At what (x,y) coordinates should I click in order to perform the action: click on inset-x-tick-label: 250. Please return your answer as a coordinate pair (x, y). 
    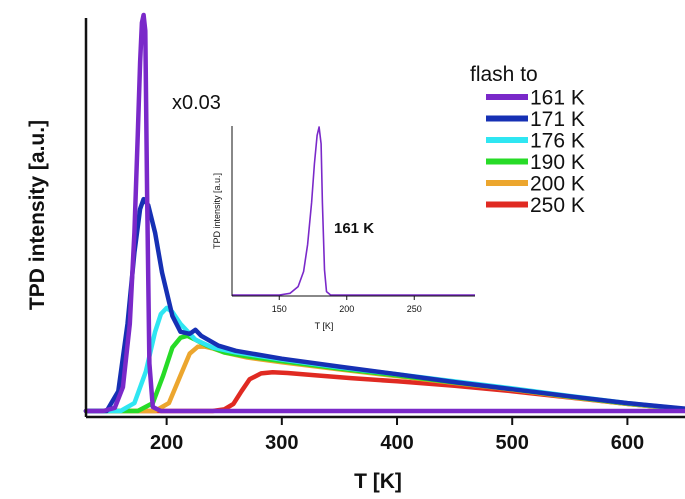
    Looking at the image, I should click on (414, 309).